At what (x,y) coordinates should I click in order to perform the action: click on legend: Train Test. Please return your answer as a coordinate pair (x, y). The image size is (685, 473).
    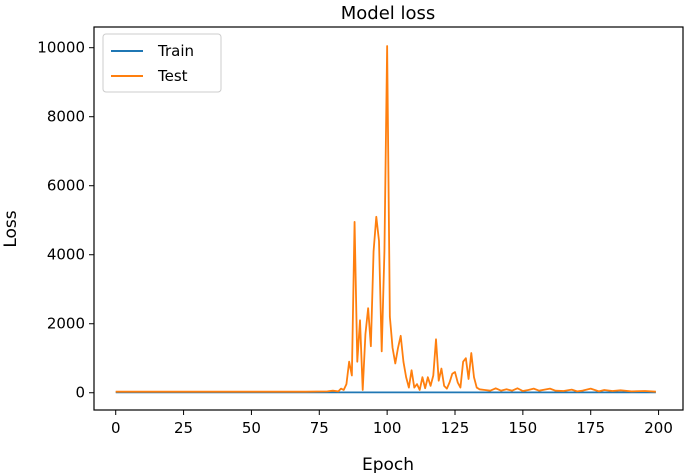
    Looking at the image, I should click on (162, 63).